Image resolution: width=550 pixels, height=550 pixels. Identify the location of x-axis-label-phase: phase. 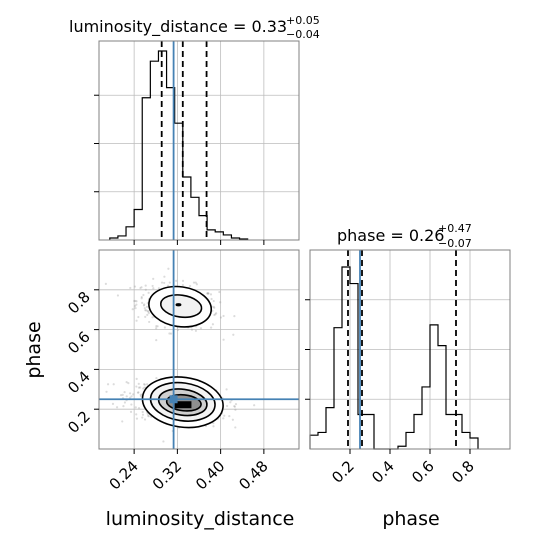
(410, 519).